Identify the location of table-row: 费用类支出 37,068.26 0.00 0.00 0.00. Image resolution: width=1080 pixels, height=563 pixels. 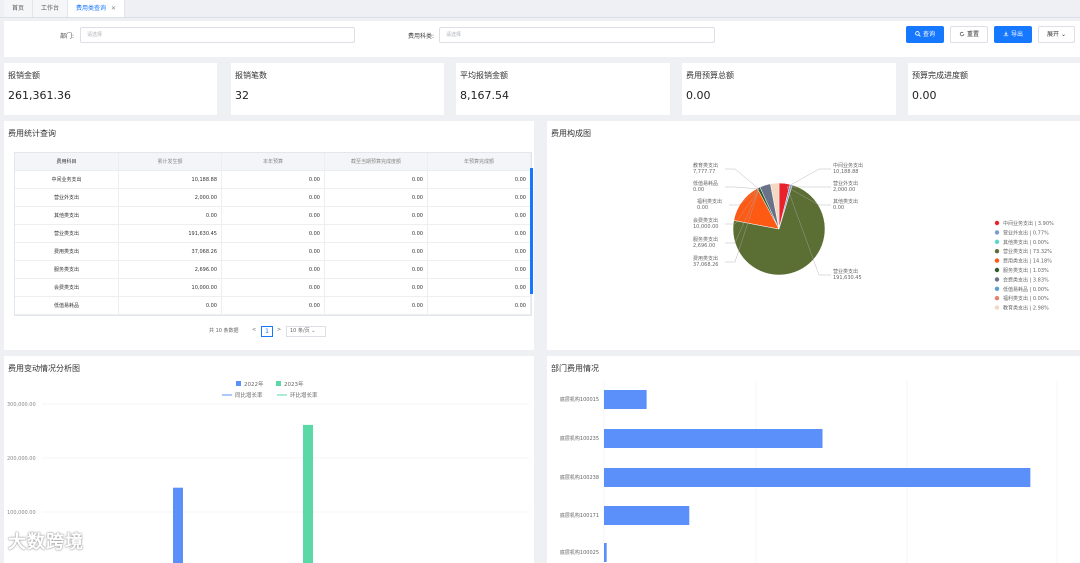
(273, 252).